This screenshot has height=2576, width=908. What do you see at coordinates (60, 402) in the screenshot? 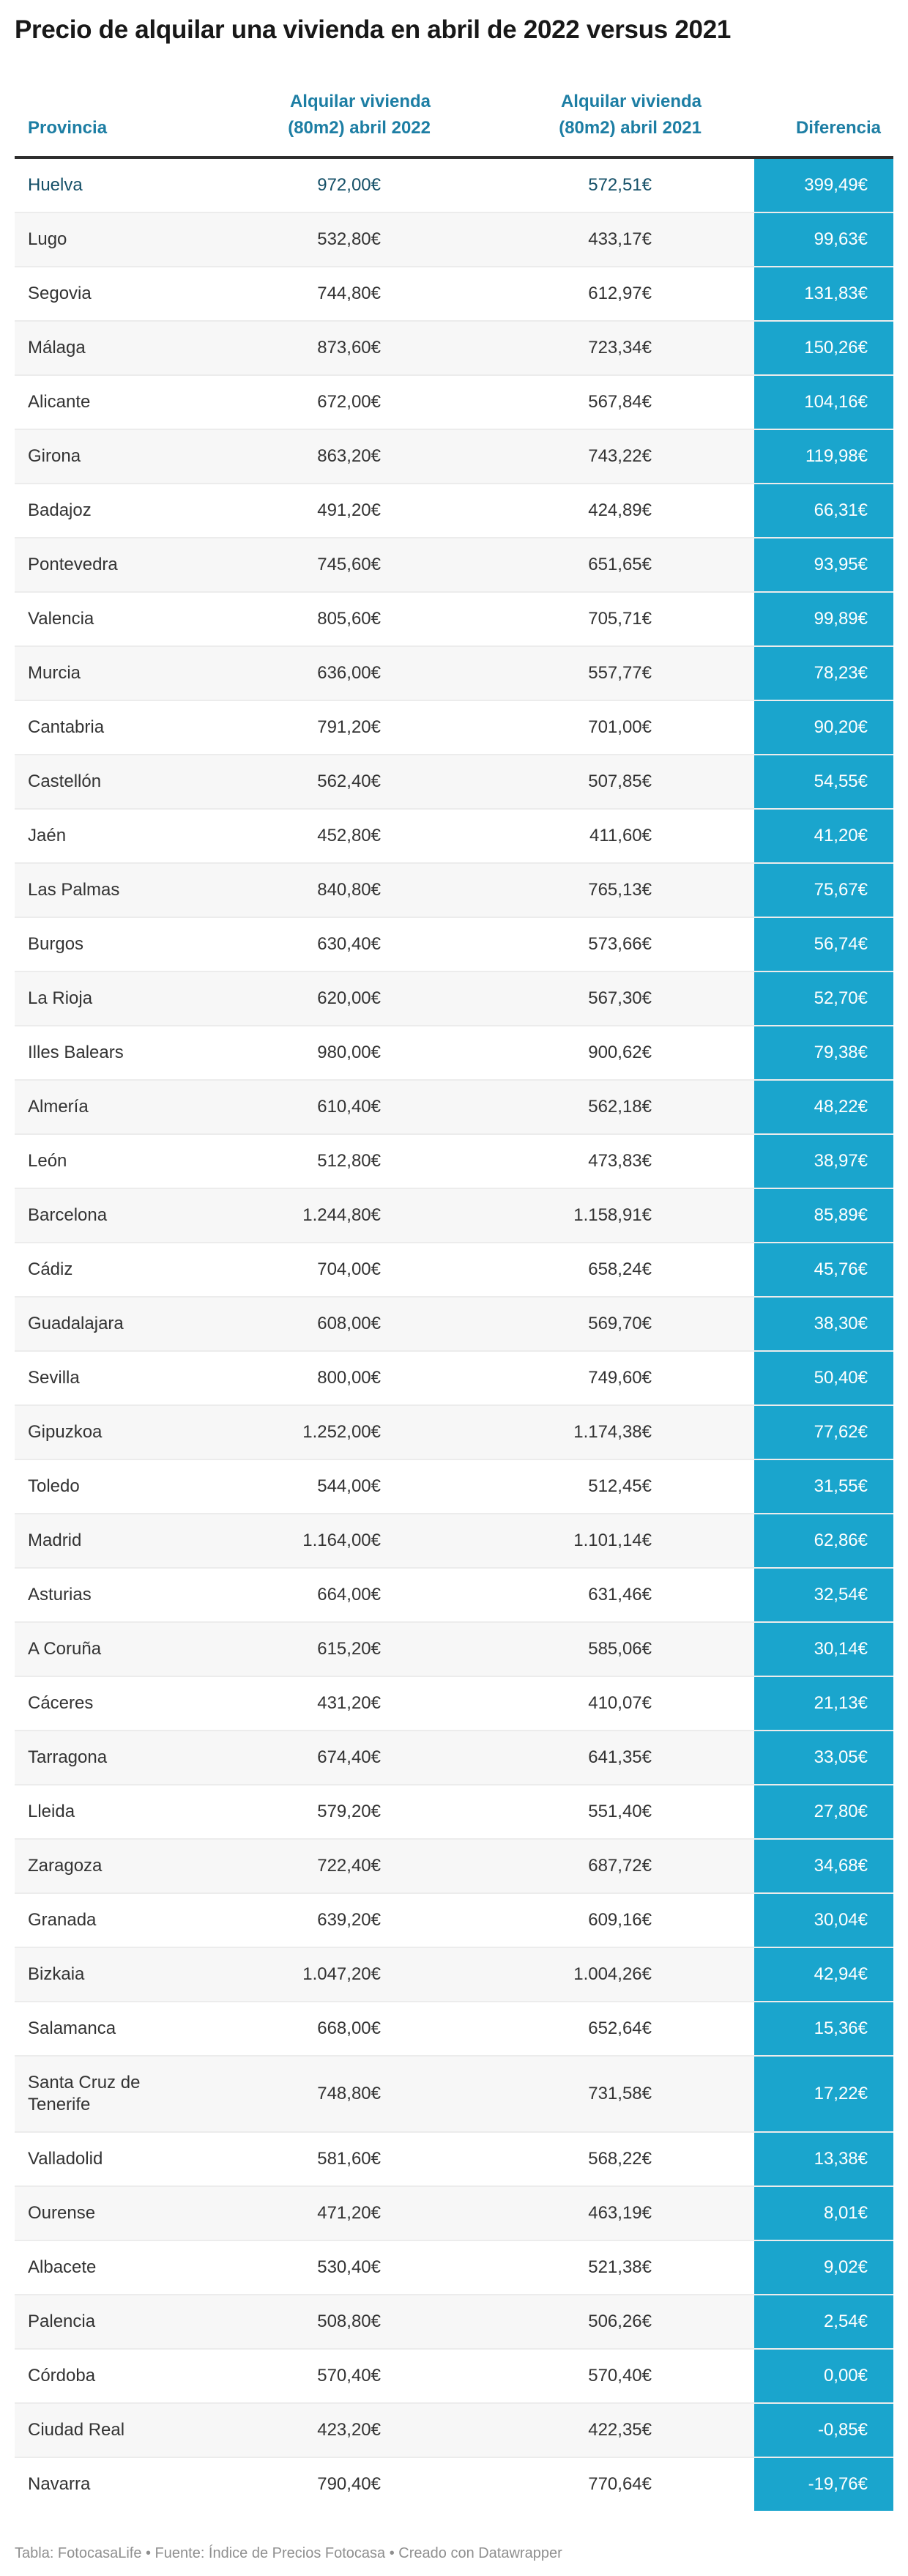
I see `province-cell: Alicante` at bounding box center [60, 402].